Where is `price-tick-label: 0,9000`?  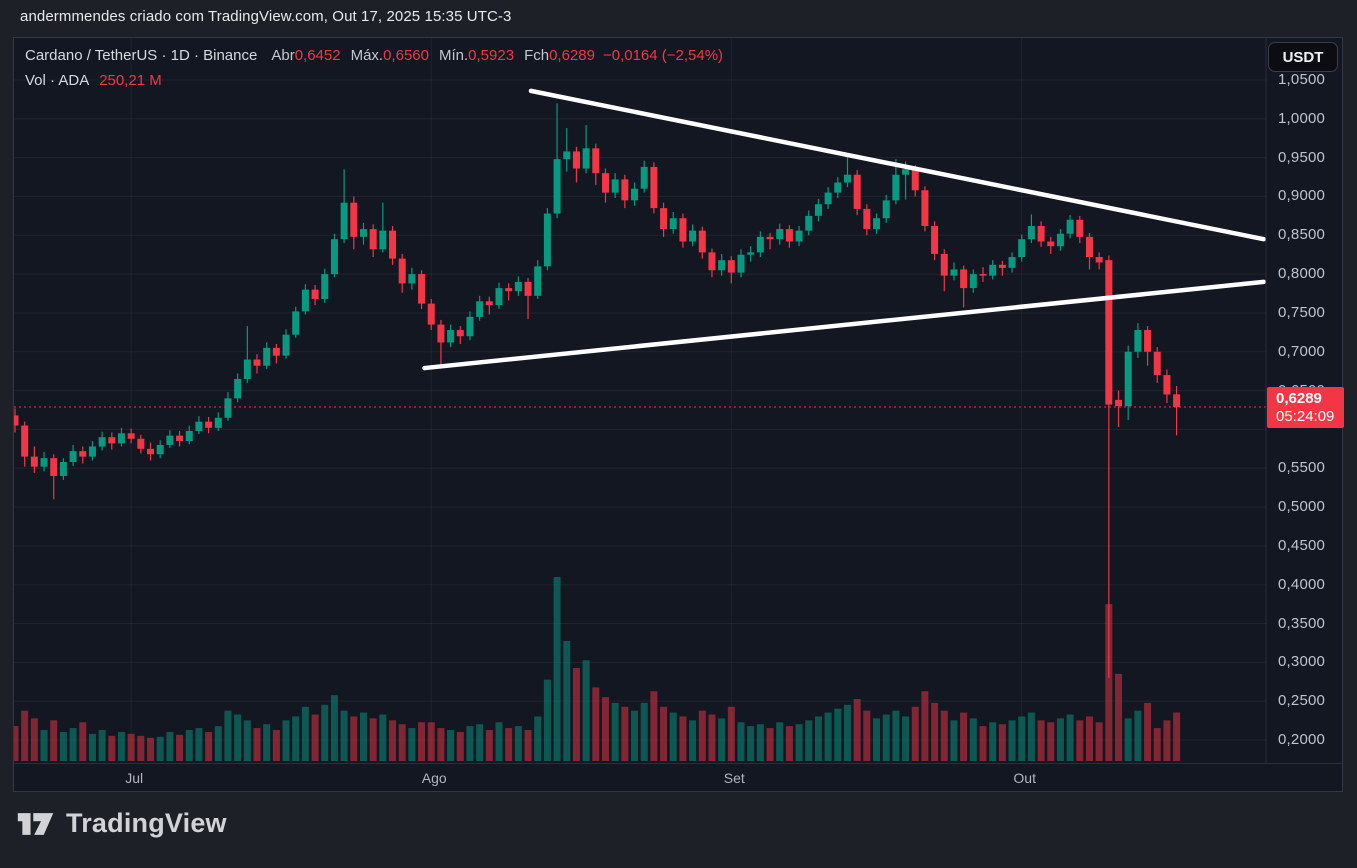 price-tick-label: 0,9000 is located at coordinates (1302, 196).